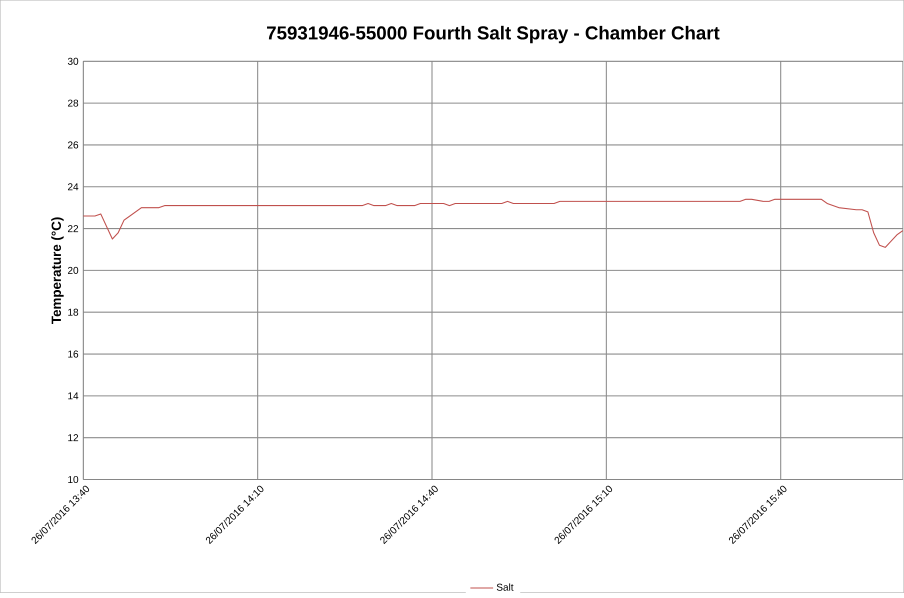 The height and width of the screenshot is (598, 904). Describe the element at coordinates (73, 61) in the screenshot. I see `y-tick-label: 30` at that location.